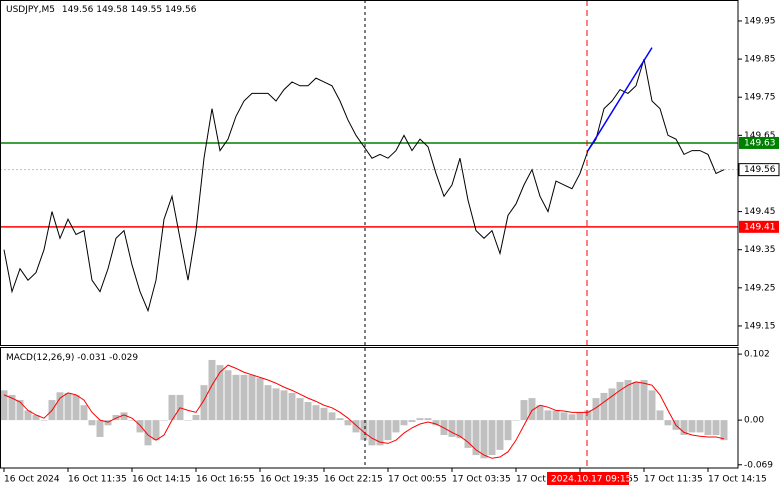 Image resolution: width=781 pixels, height=489 pixels. I want to click on signal-value: -0.029, so click(123, 358).